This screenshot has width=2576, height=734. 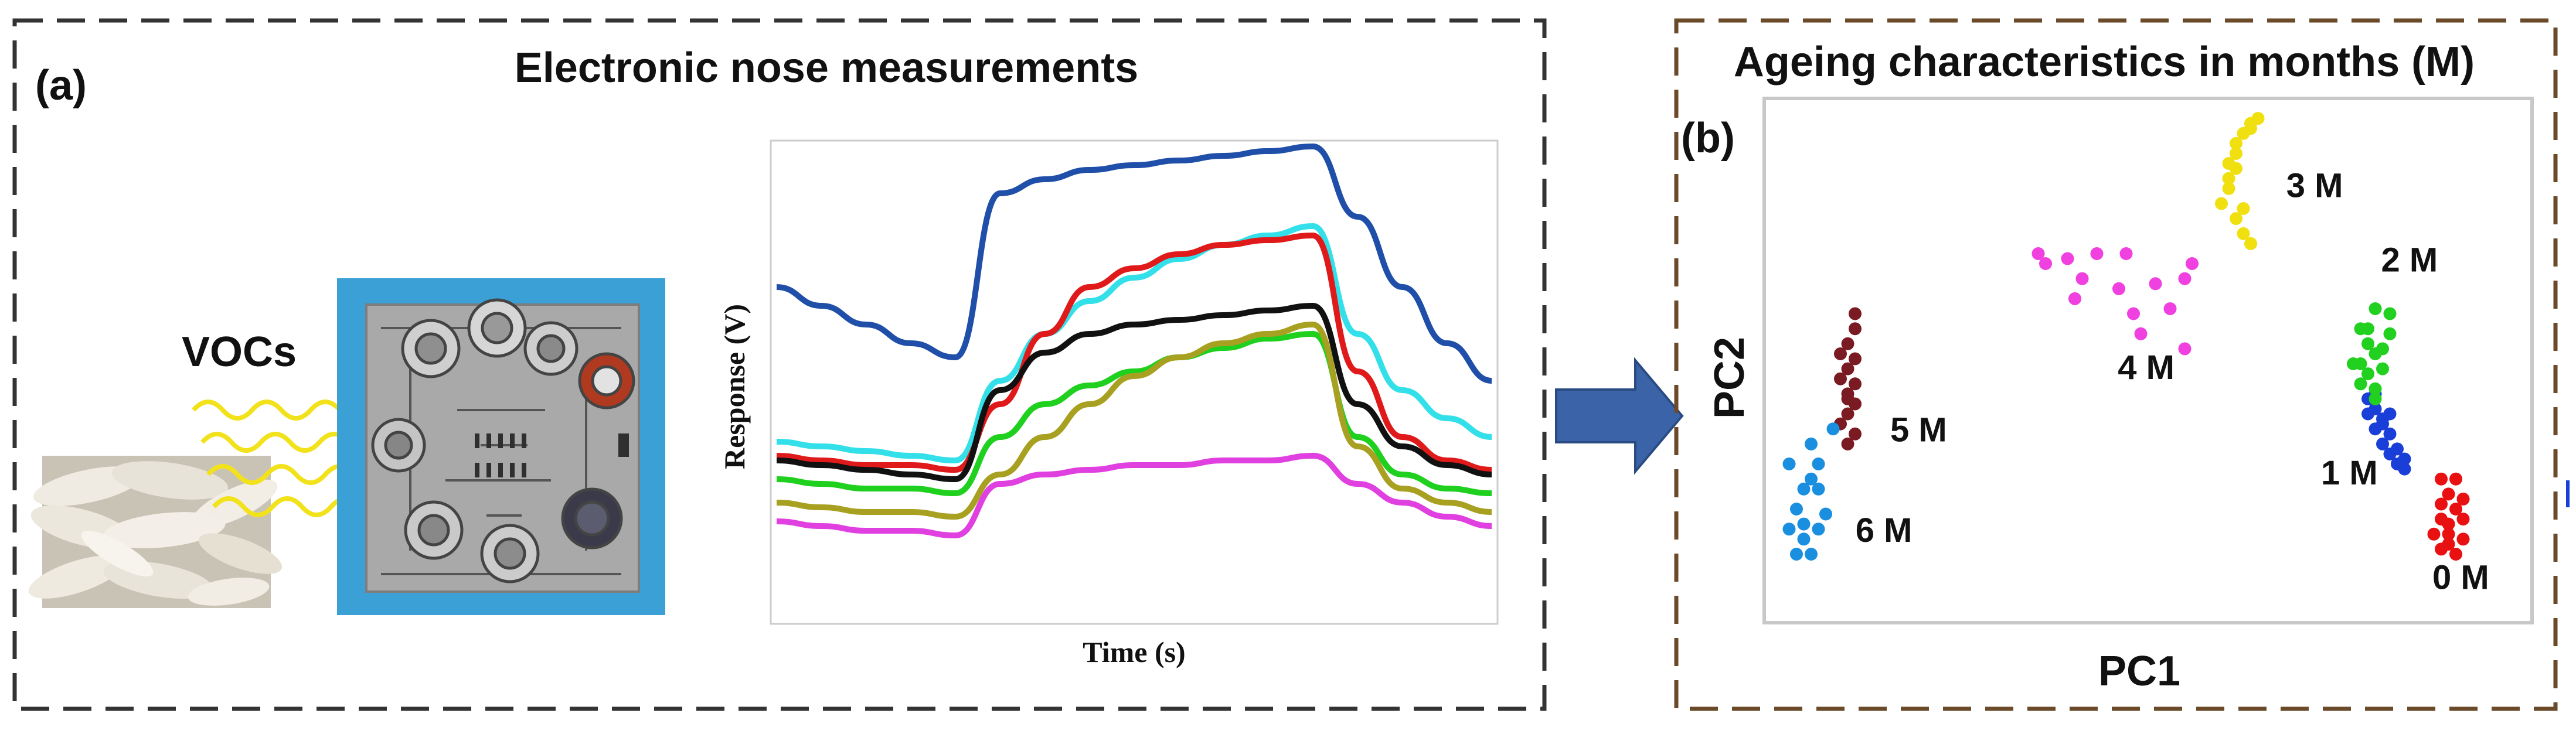 I want to click on pca-xlabel: PC1, so click(x=2139, y=671).